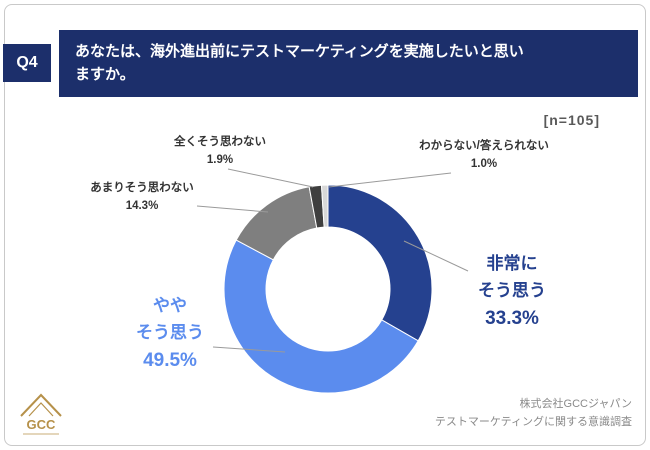 The height and width of the screenshot is (450, 650). What do you see at coordinates (324, 206) in the screenshot?
I see `donut-segment-wakaranai` at bounding box center [324, 206].